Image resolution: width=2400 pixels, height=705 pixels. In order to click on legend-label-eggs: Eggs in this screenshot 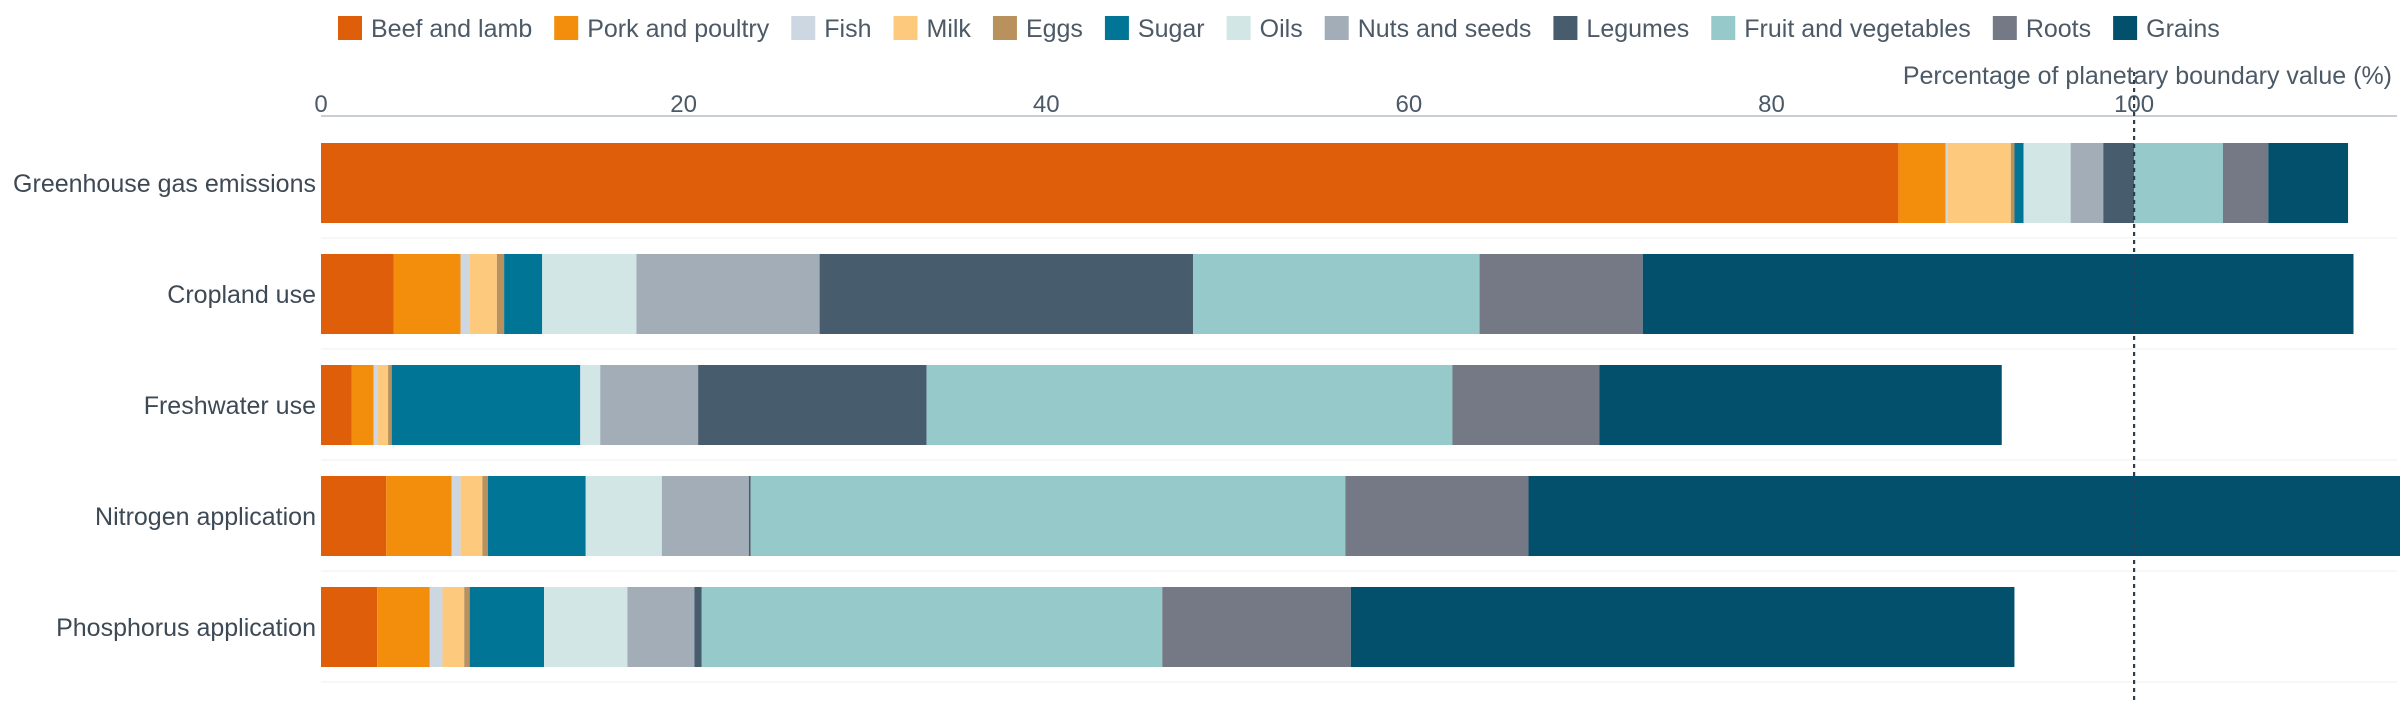, I will do `click(1054, 29)`.